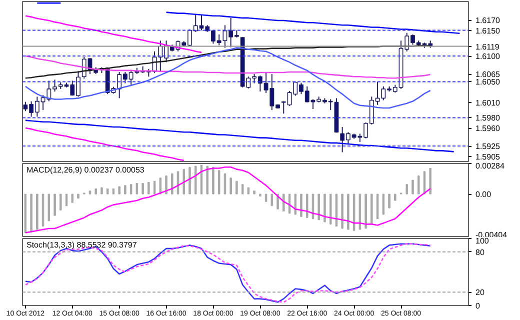 The height and width of the screenshot is (320, 520). What do you see at coordinates (488, 31) in the screenshot?
I see `ref-line-label: 1.6150` at bounding box center [488, 31].